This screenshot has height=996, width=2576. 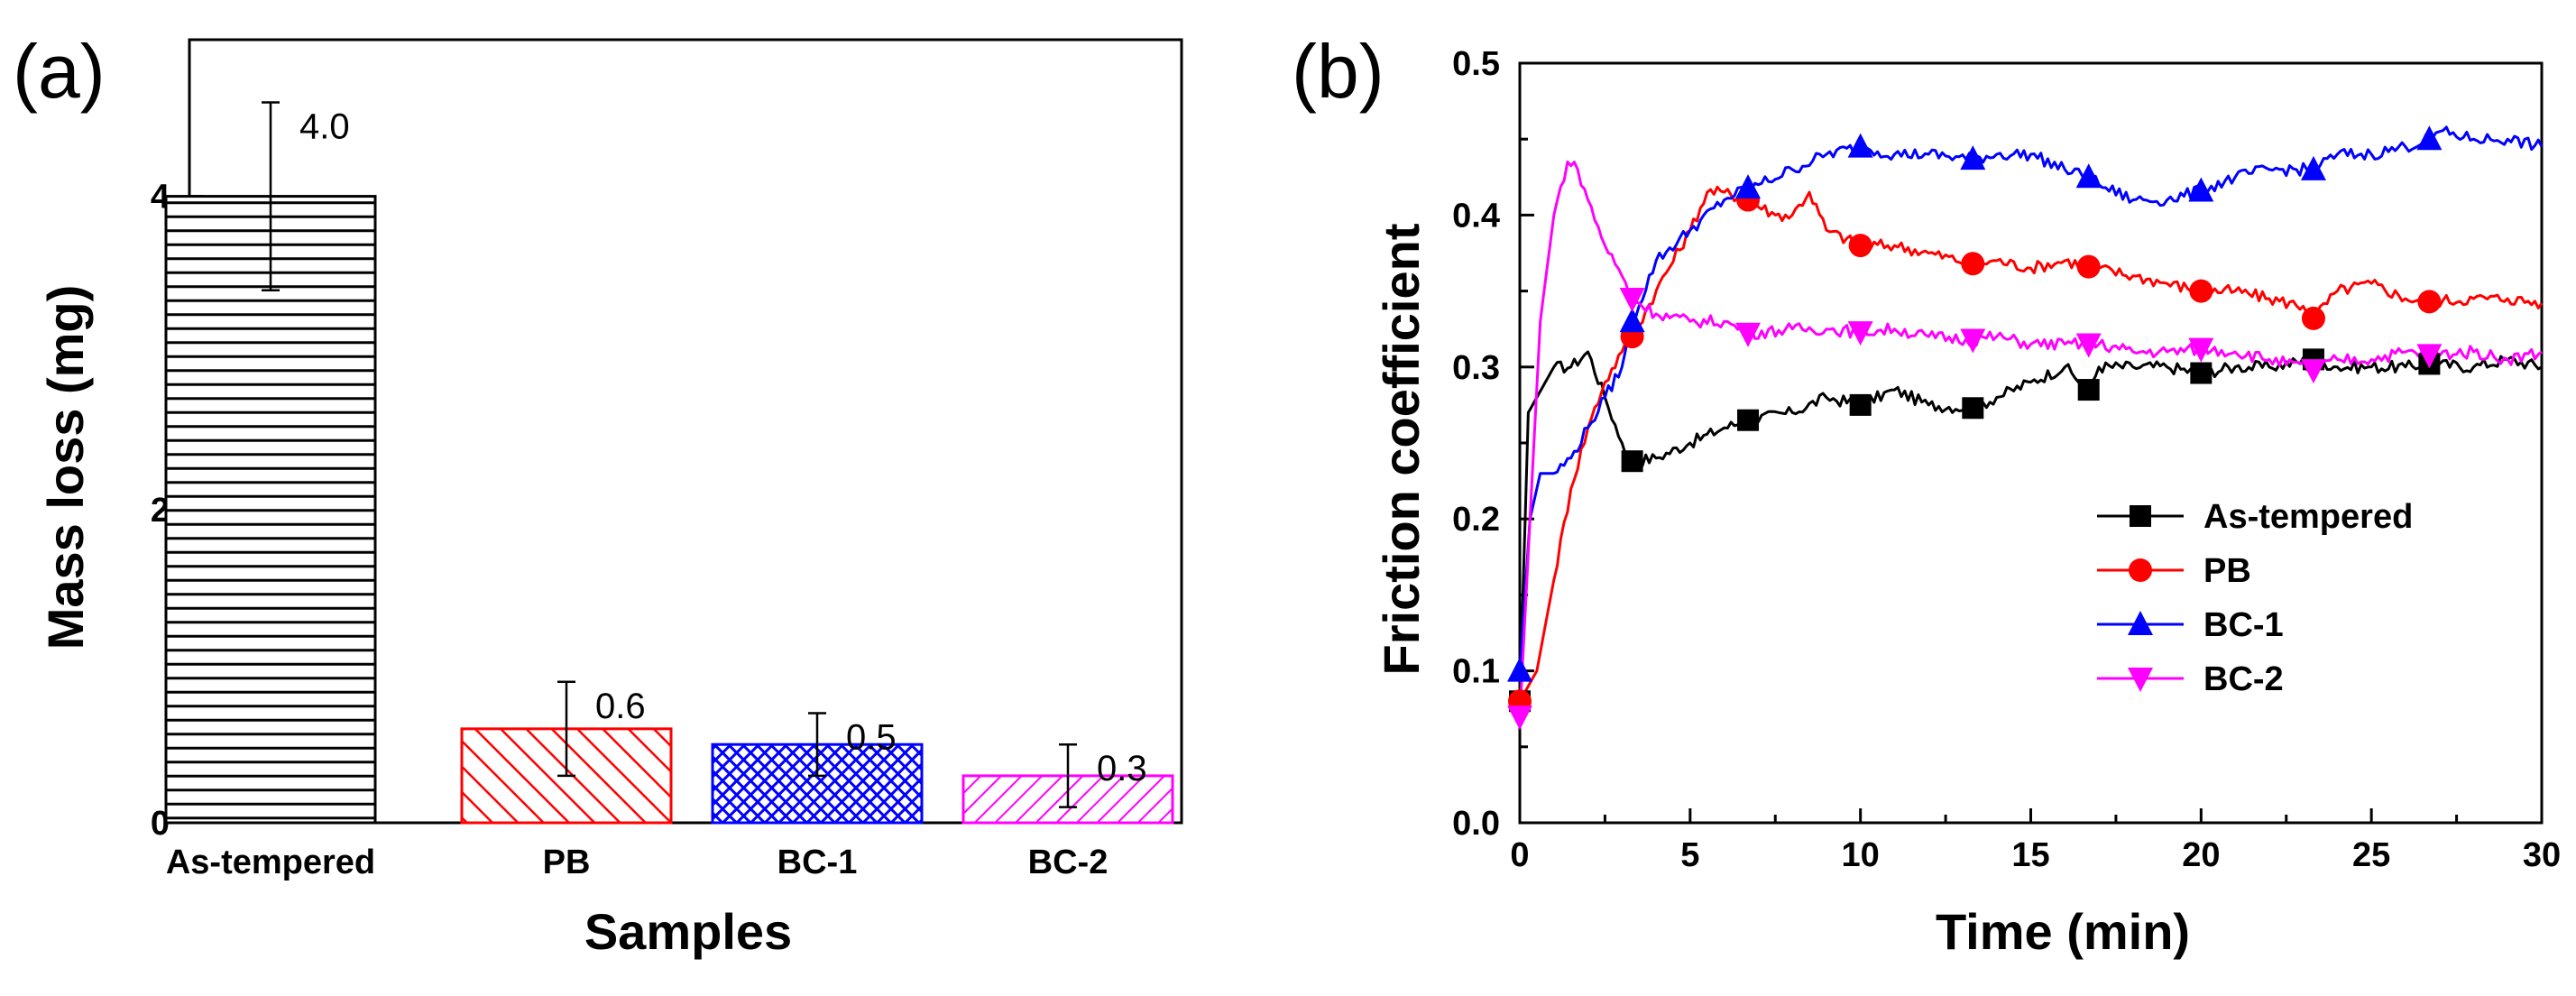 What do you see at coordinates (1476, 824) in the screenshot?
I see `panel-b-ytick-label: 0.0` at bounding box center [1476, 824].